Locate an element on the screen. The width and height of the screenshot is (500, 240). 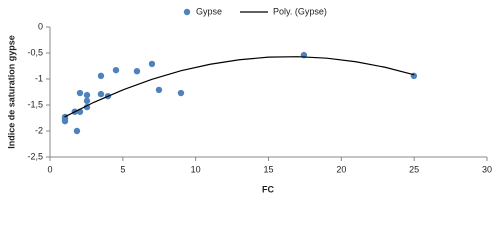
y-tick-label: -1,5 is located at coordinates (35, 104).